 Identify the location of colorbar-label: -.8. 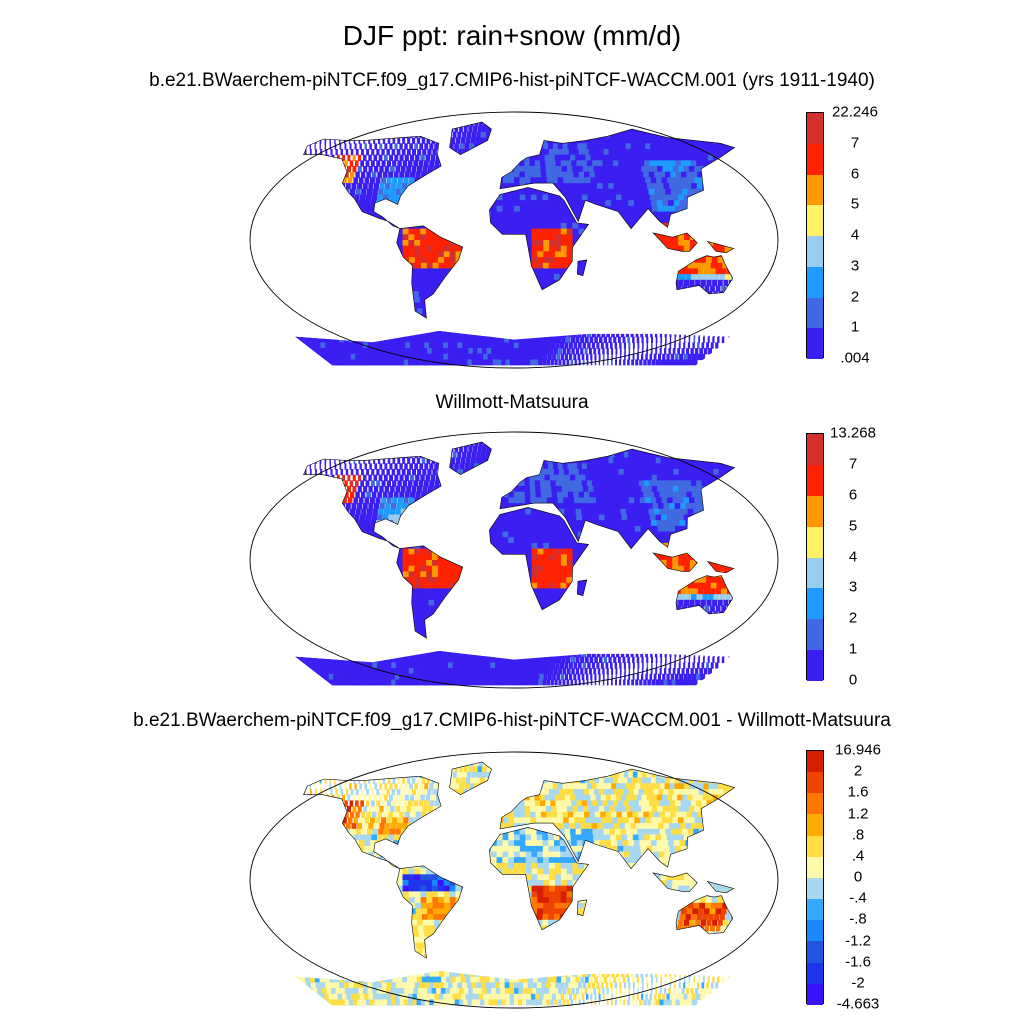
(858, 919).